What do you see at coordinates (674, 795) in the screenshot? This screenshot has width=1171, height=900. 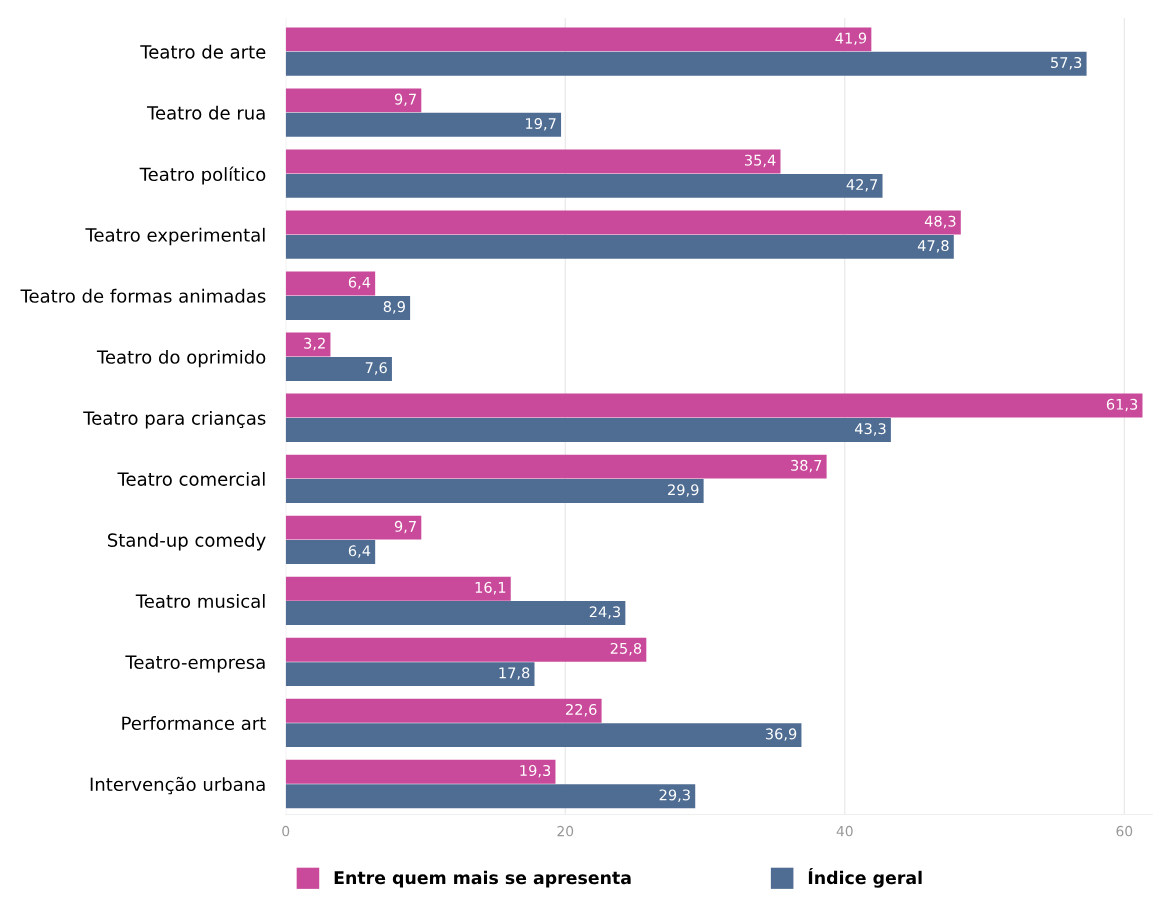 I see `data-label: 29,3` at bounding box center [674, 795].